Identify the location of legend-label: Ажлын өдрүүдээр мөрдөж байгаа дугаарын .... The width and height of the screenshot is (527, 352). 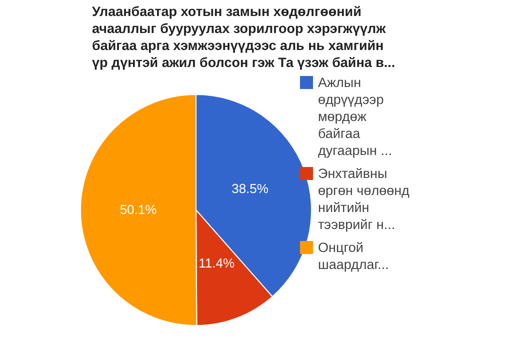
(355, 116).